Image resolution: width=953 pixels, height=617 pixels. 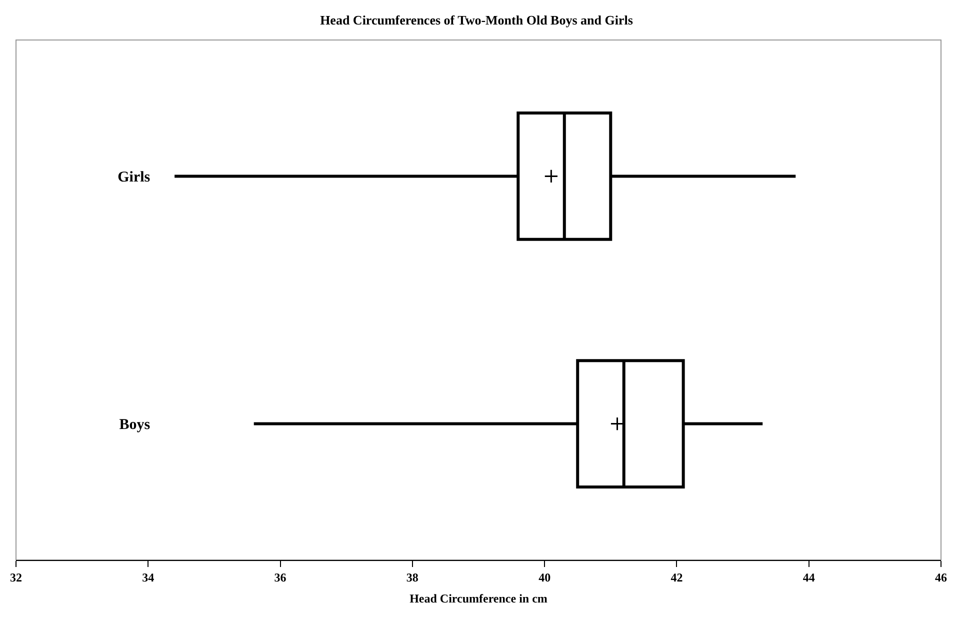 What do you see at coordinates (134, 425) in the screenshot?
I see `y-tick-label: Boys` at bounding box center [134, 425].